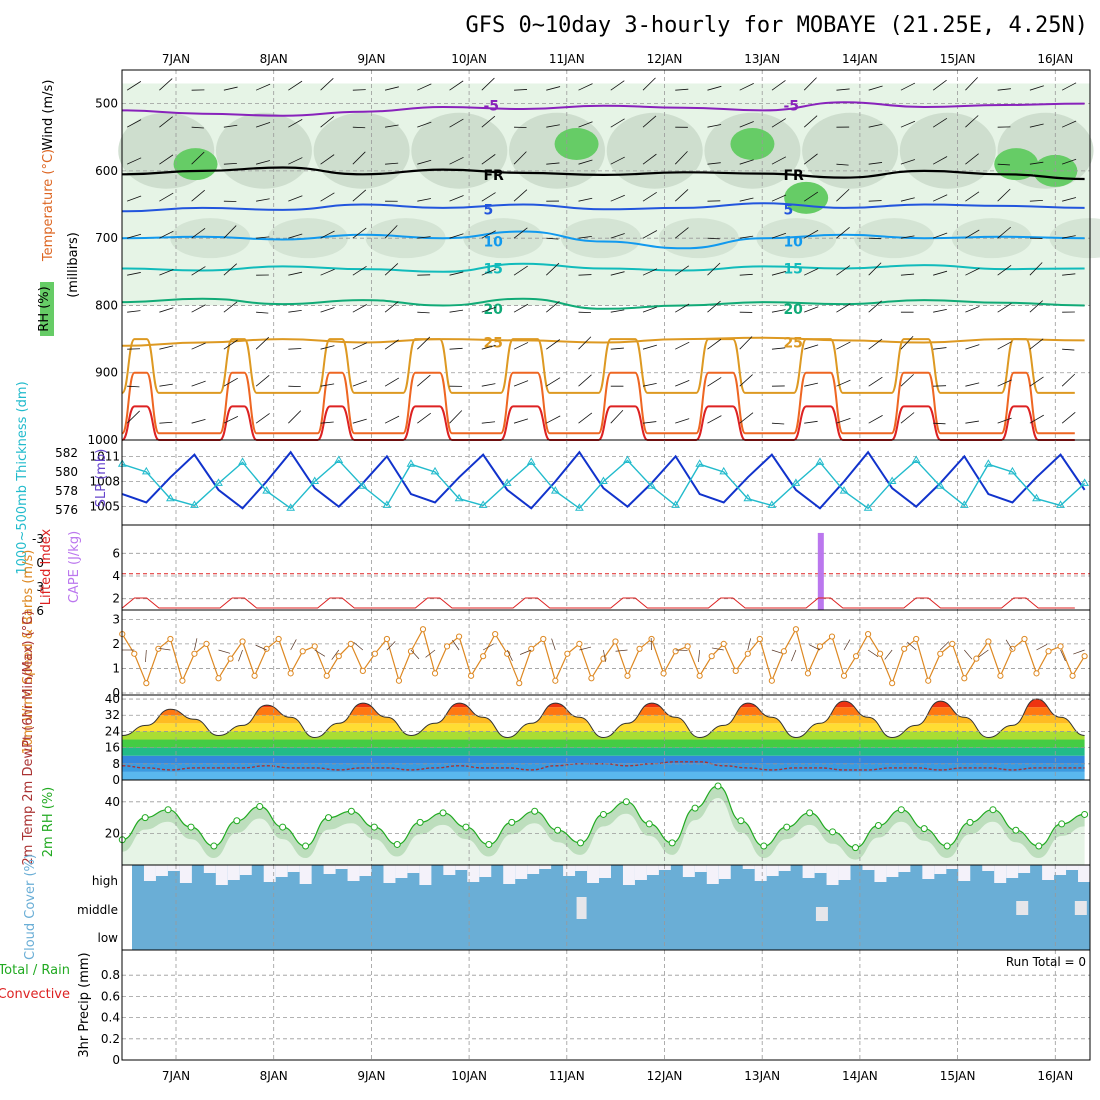 The height and width of the screenshot is (1100, 1100). Describe the element at coordinates (958, 59) in the screenshot. I see `date-label-top: 15JAN` at that location.